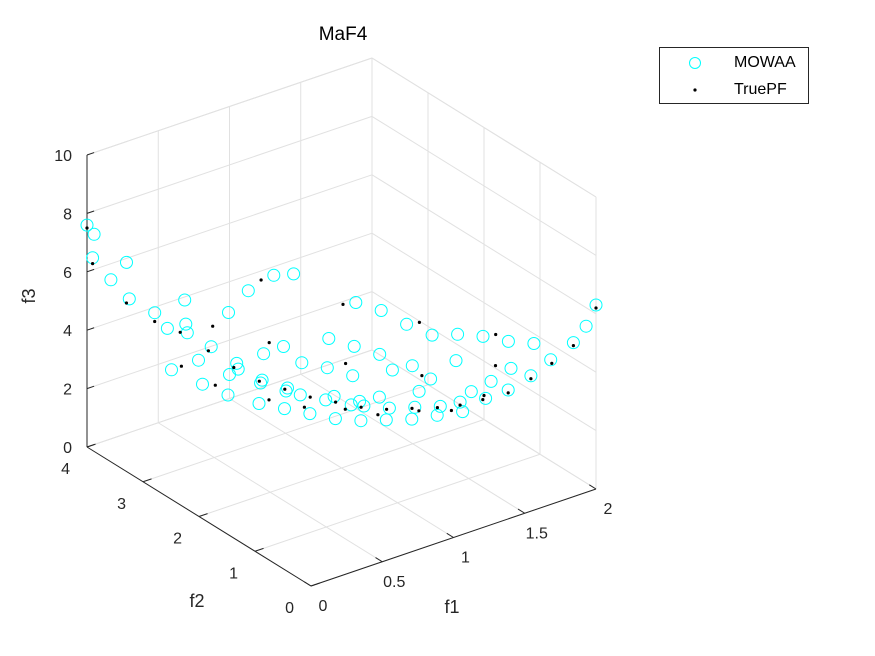 The image size is (875, 656). Describe the element at coordinates (695, 63) in the screenshot. I see `circle-marker-icon` at that location.